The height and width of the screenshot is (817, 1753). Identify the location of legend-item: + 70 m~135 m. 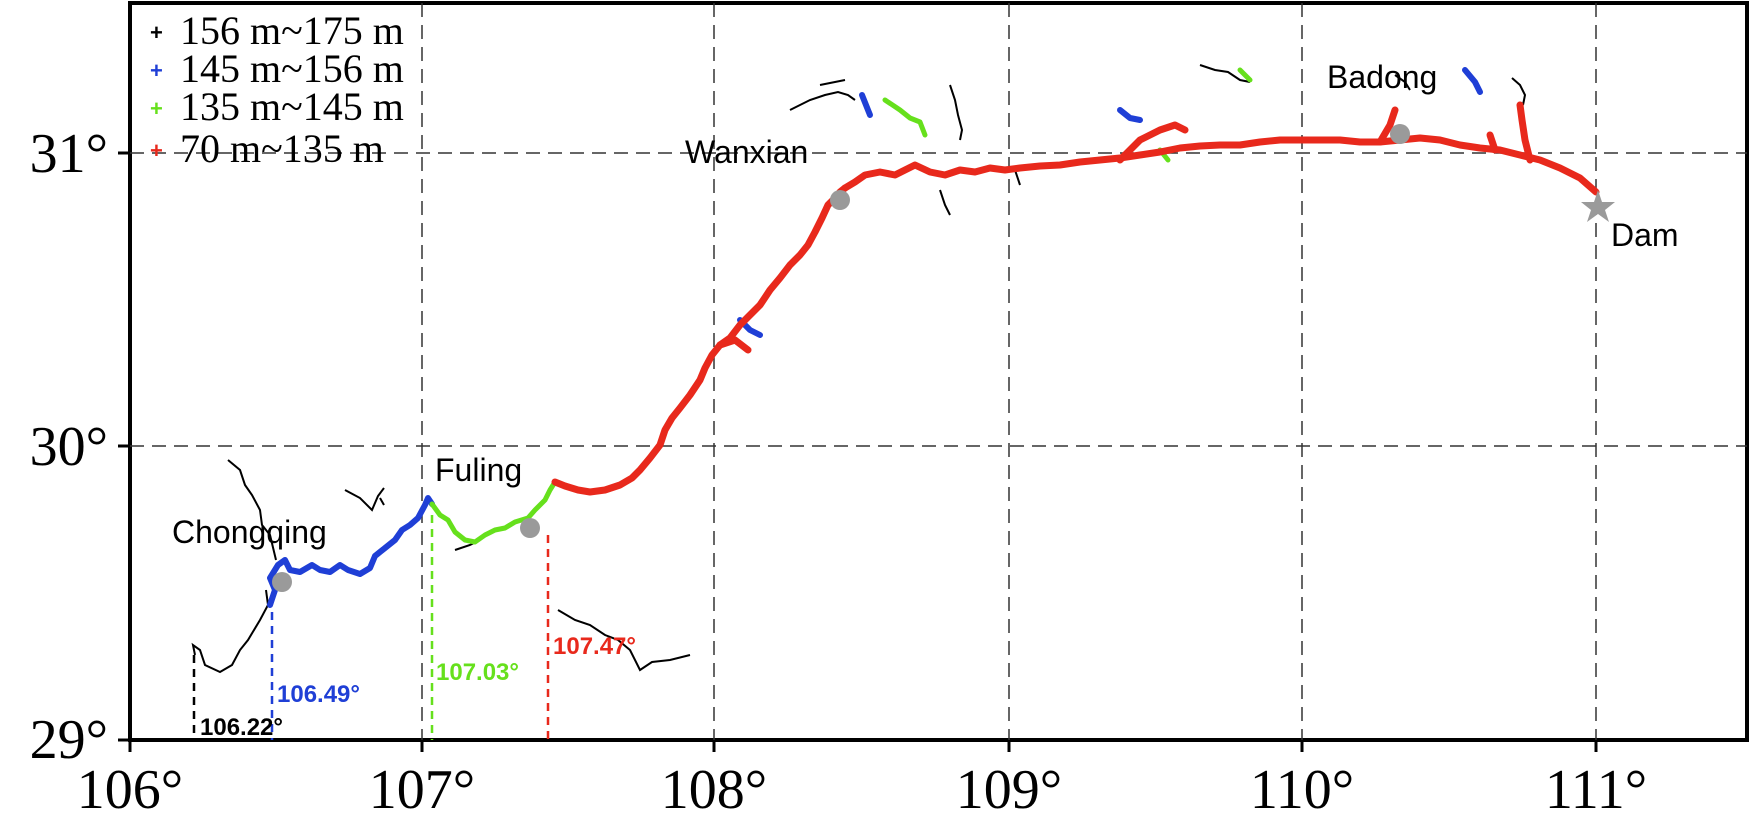
(267, 148).